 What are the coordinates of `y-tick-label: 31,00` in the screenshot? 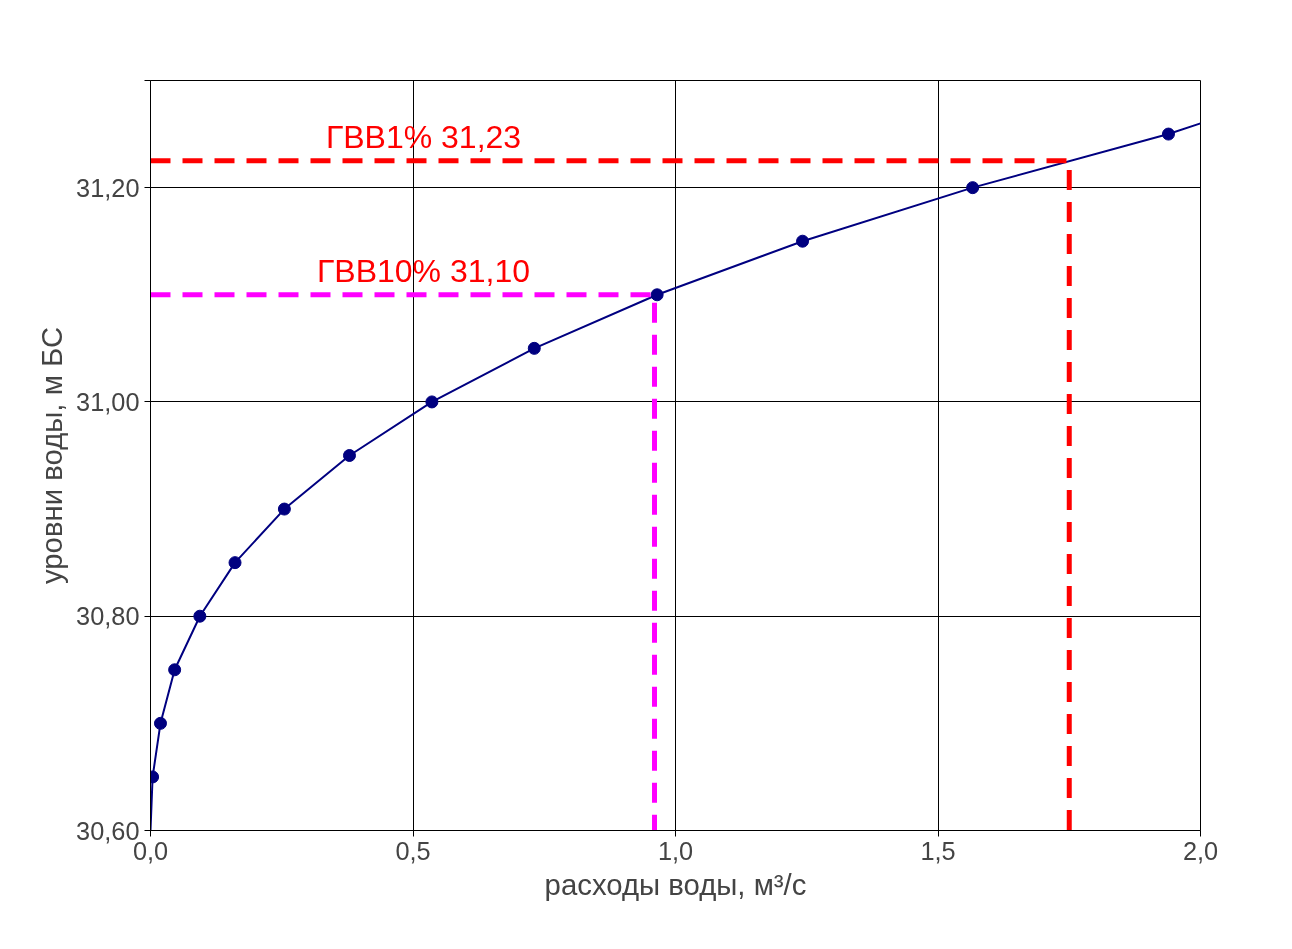 It's located at (108, 401).